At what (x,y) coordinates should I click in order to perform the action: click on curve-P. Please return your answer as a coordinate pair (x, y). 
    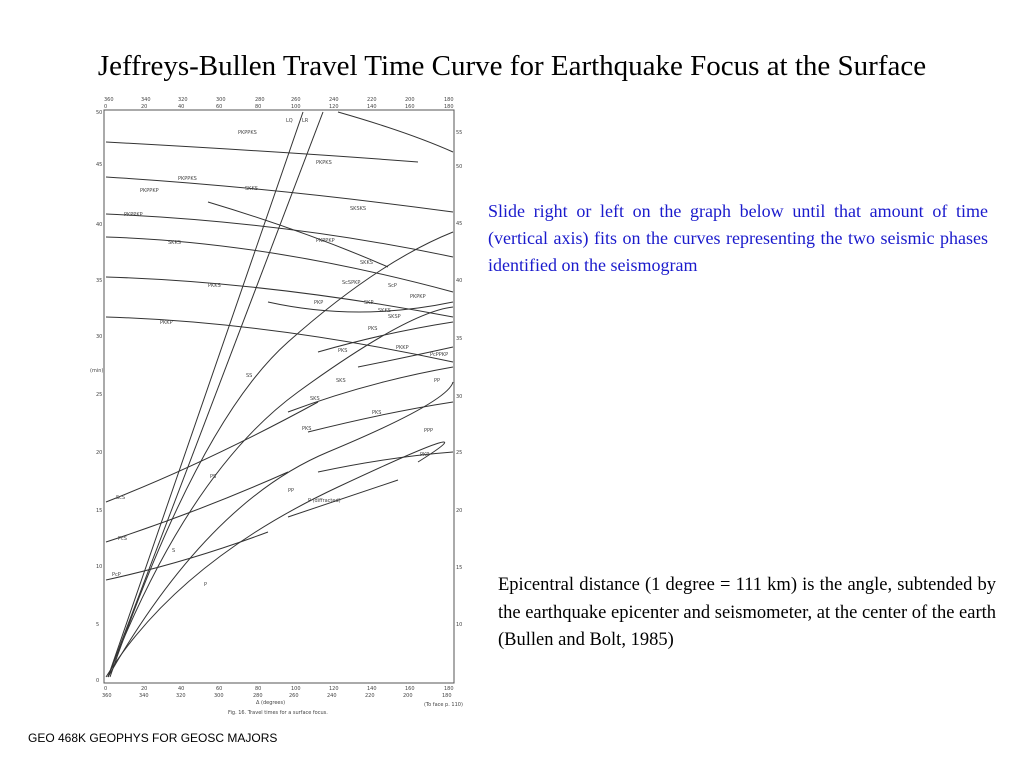
    Looking at the image, I should click on (275, 559).